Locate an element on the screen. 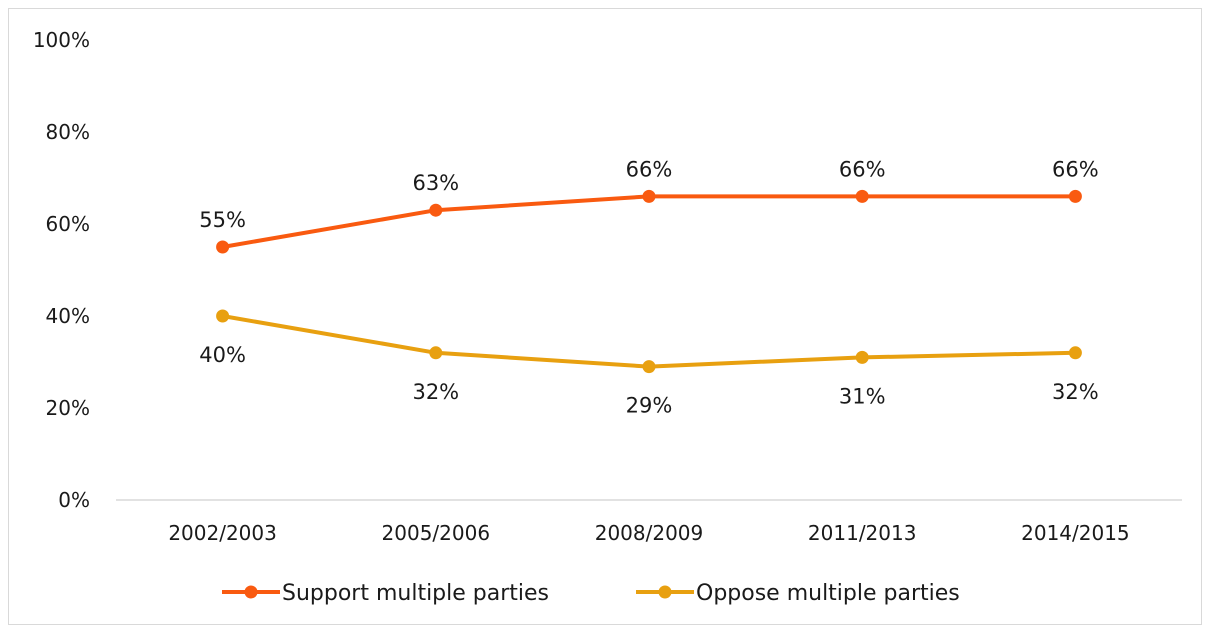 The image size is (1206, 628). x-tick-label: 2002/2003 is located at coordinates (222, 533).